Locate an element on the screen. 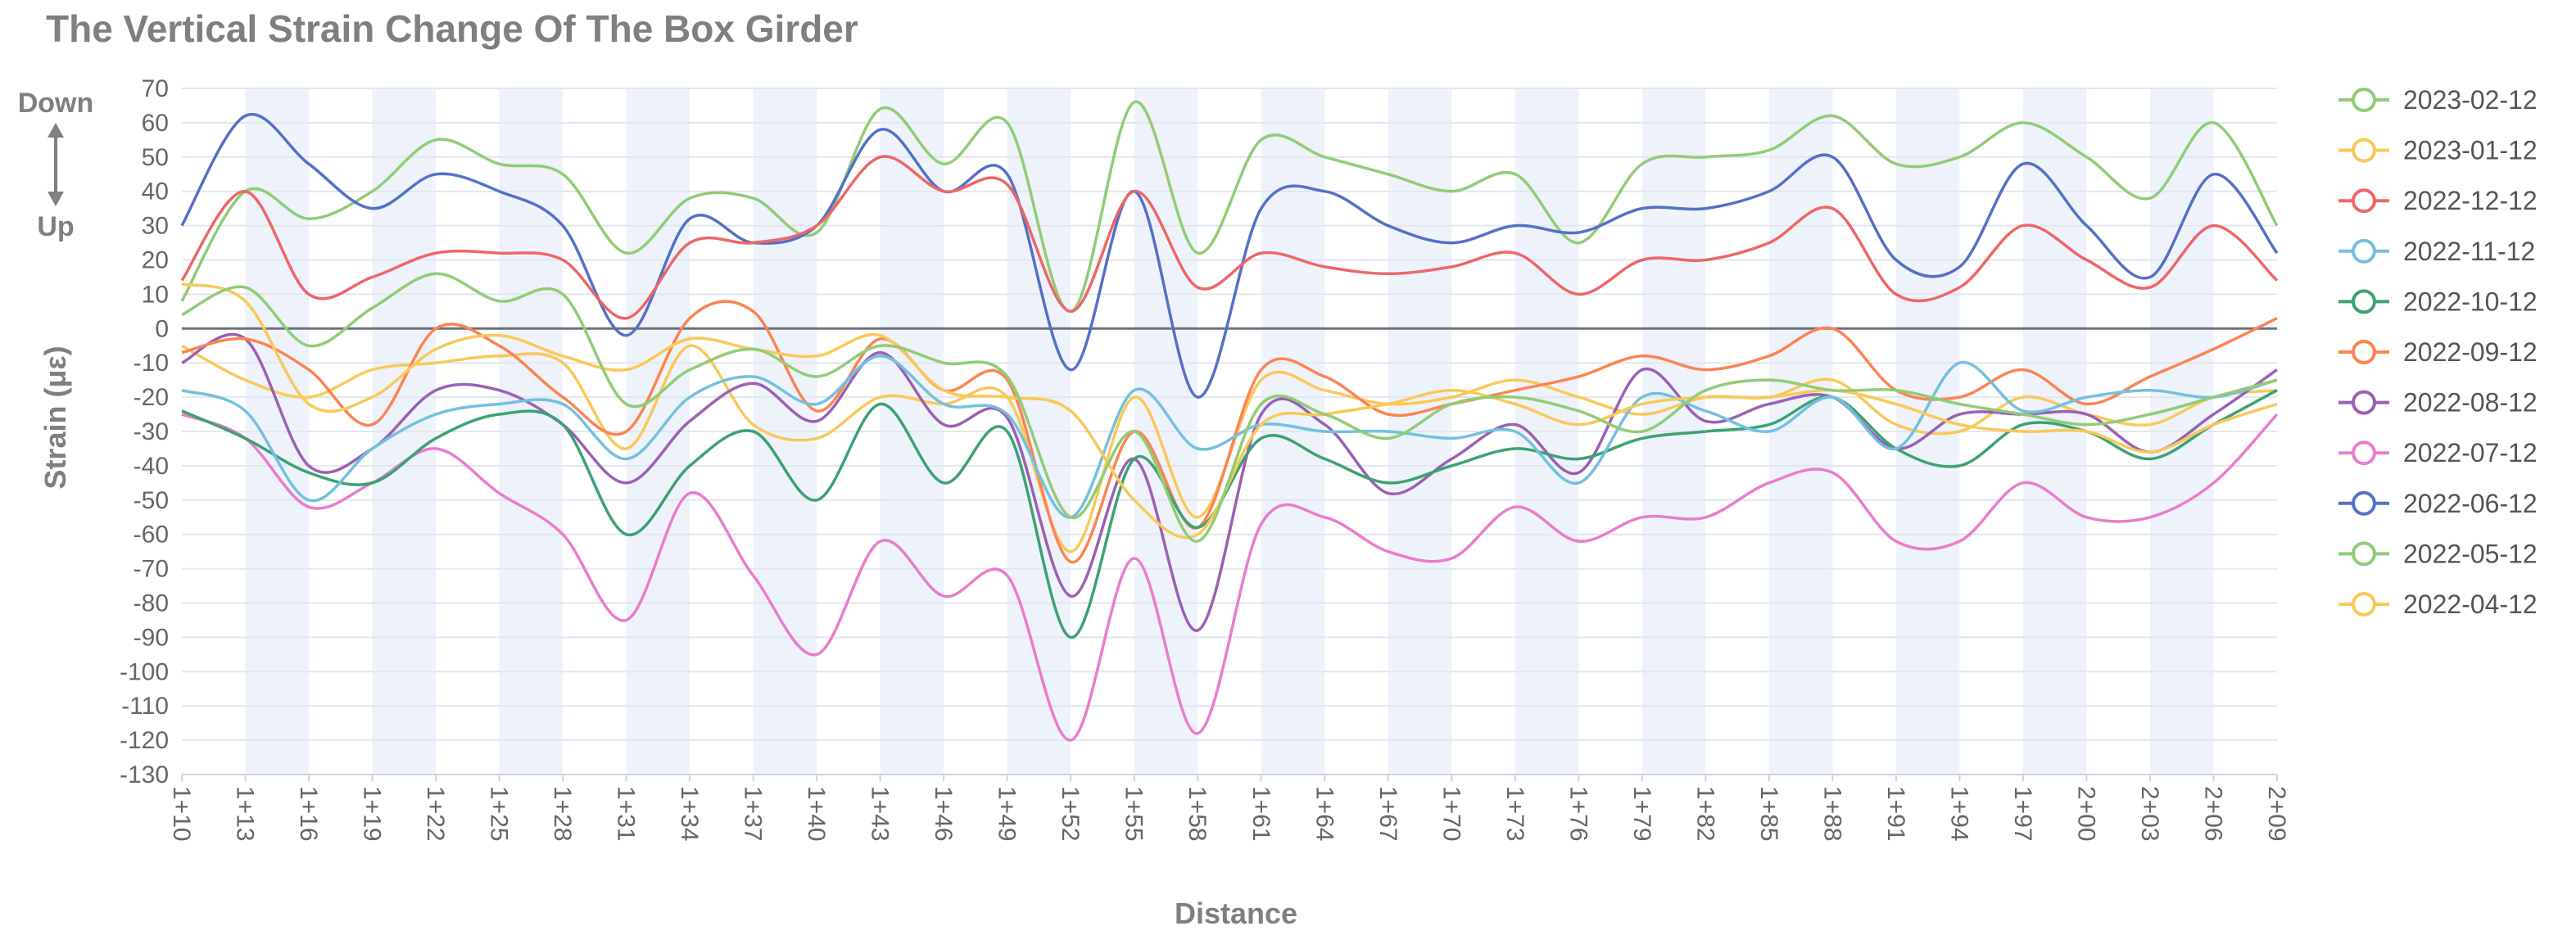  x-tick-label: 2+03 is located at coordinates (2149, 814).